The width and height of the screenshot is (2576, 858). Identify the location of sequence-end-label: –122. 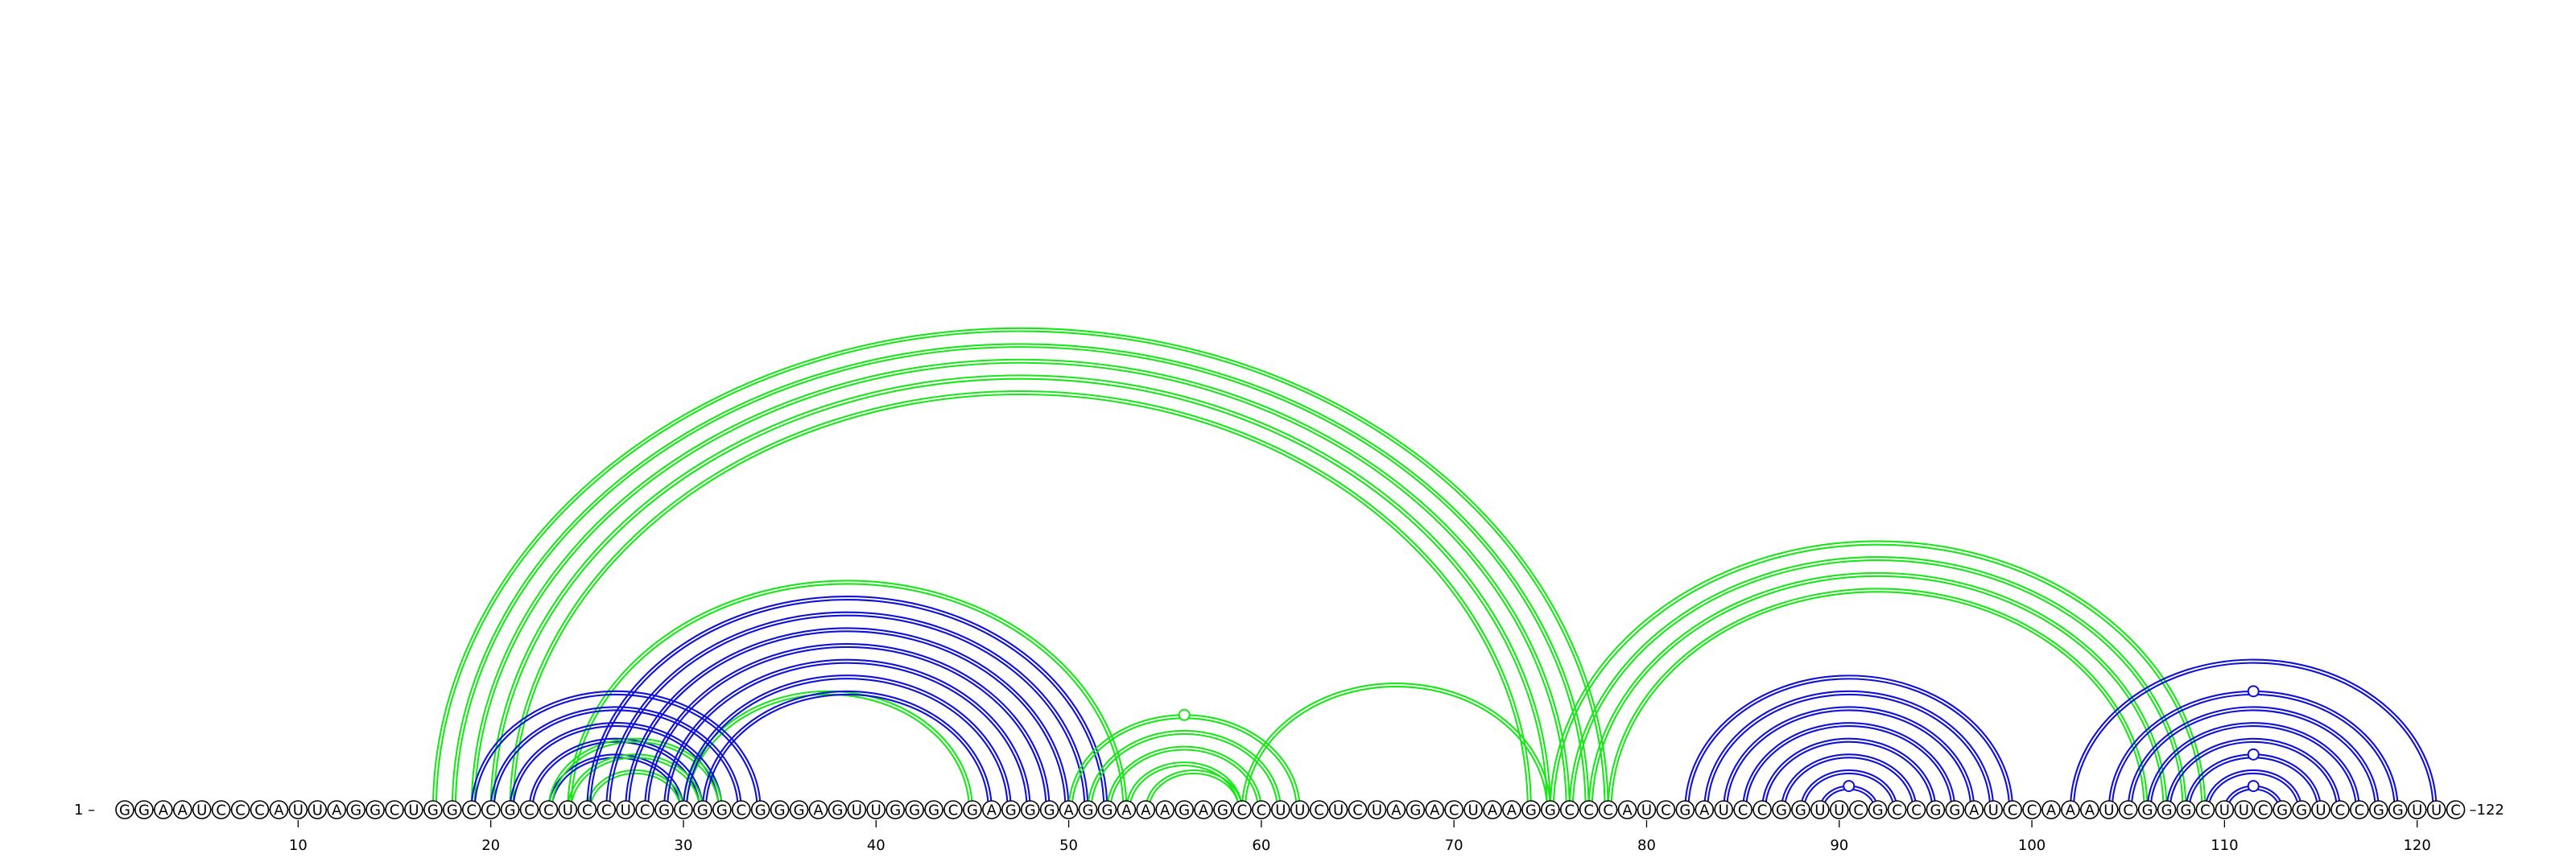
(2487, 811).